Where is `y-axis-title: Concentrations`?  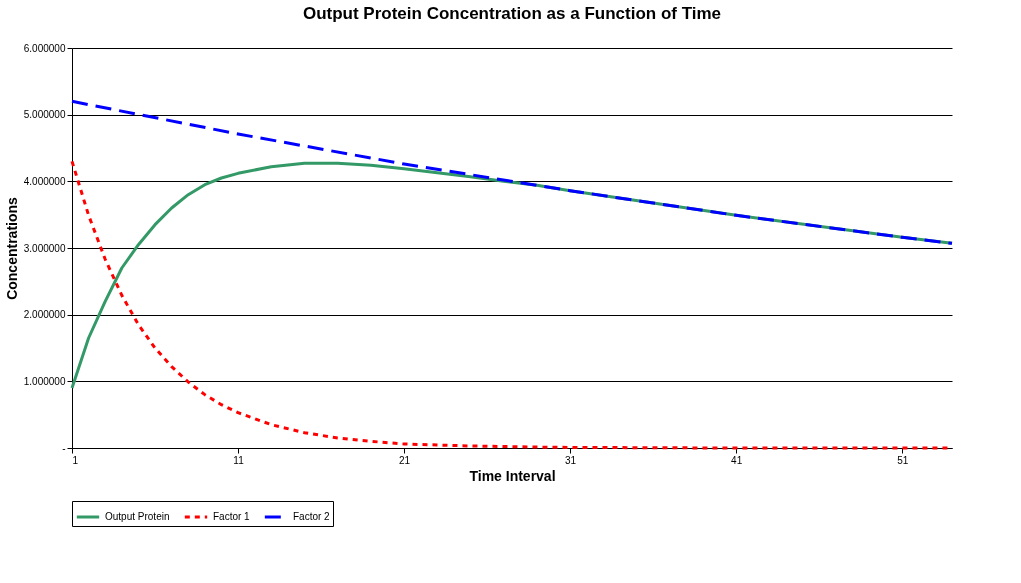
y-axis-title: Concentrations is located at coordinates (11, 248).